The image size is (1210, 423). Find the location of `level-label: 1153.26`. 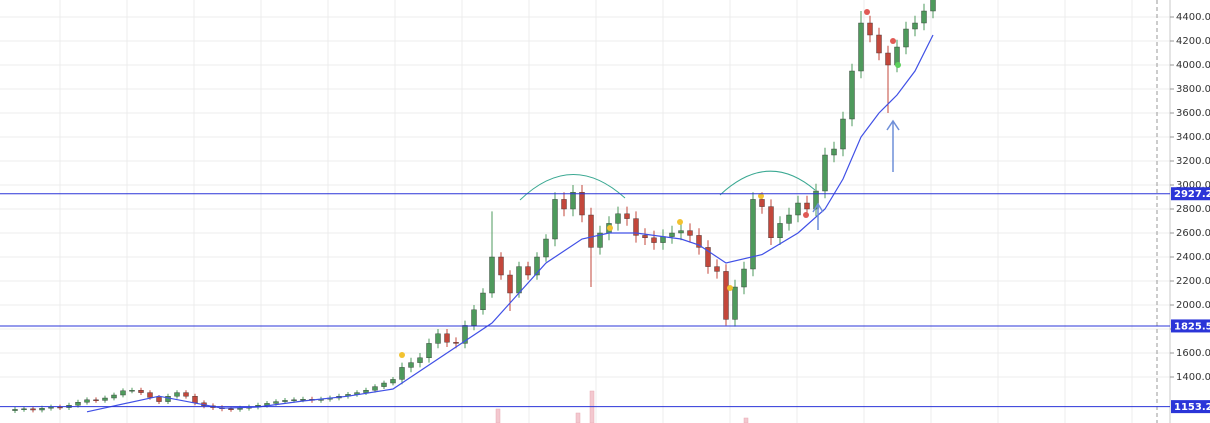

level-label: 1153.26 is located at coordinates (1192, 407).